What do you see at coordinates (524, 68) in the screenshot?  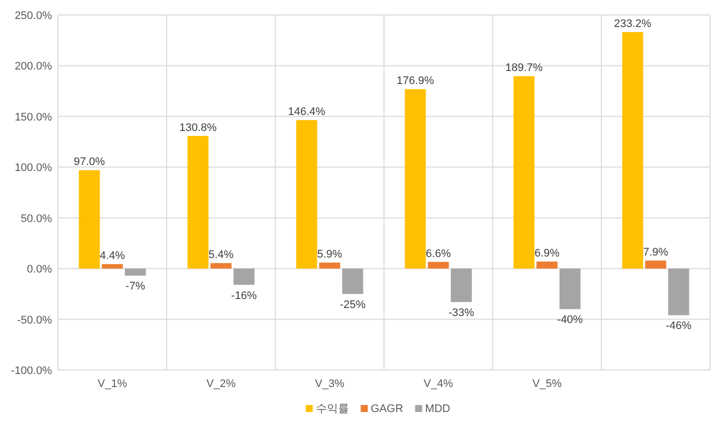 I see `data-label: 189.7%` at bounding box center [524, 68].